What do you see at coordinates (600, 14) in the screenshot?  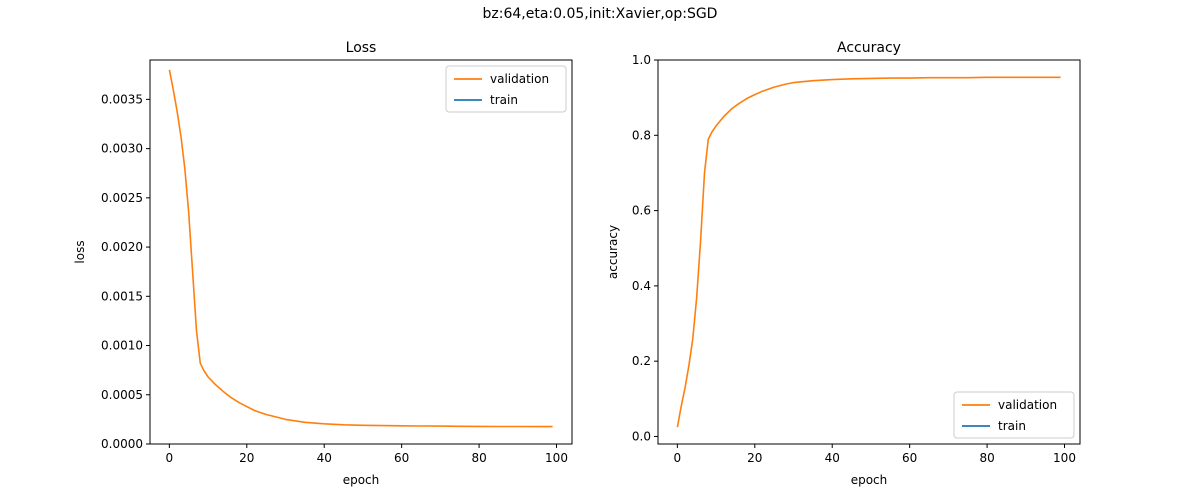 I see `figure-suptitle: bz:64,eta:0.05,init:Xavier,op:SGD` at bounding box center [600, 14].